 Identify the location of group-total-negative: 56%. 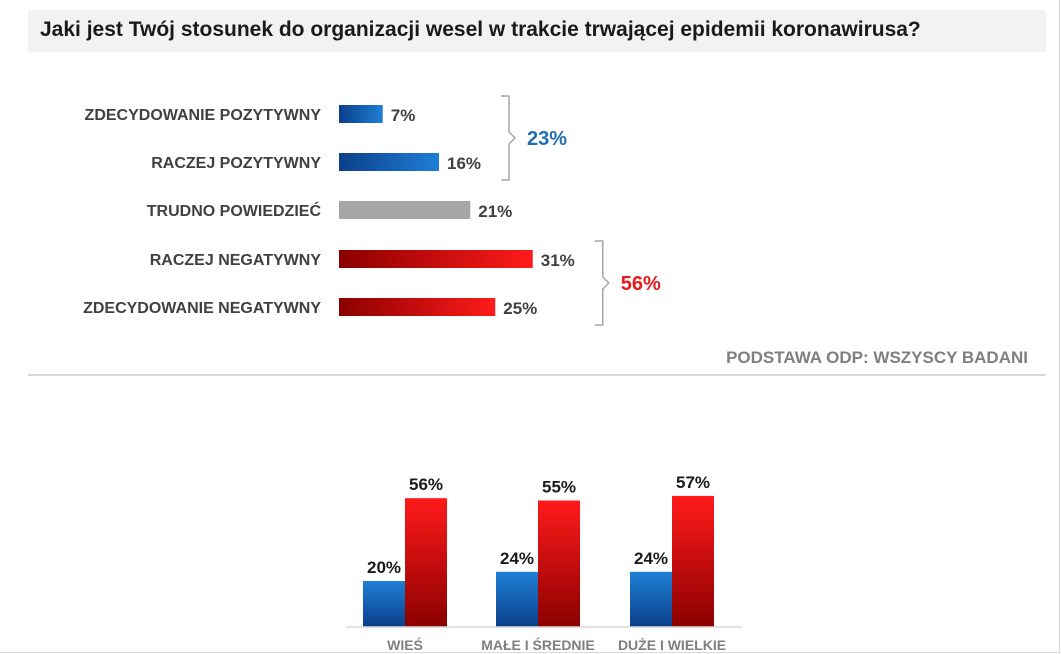
(641, 284).